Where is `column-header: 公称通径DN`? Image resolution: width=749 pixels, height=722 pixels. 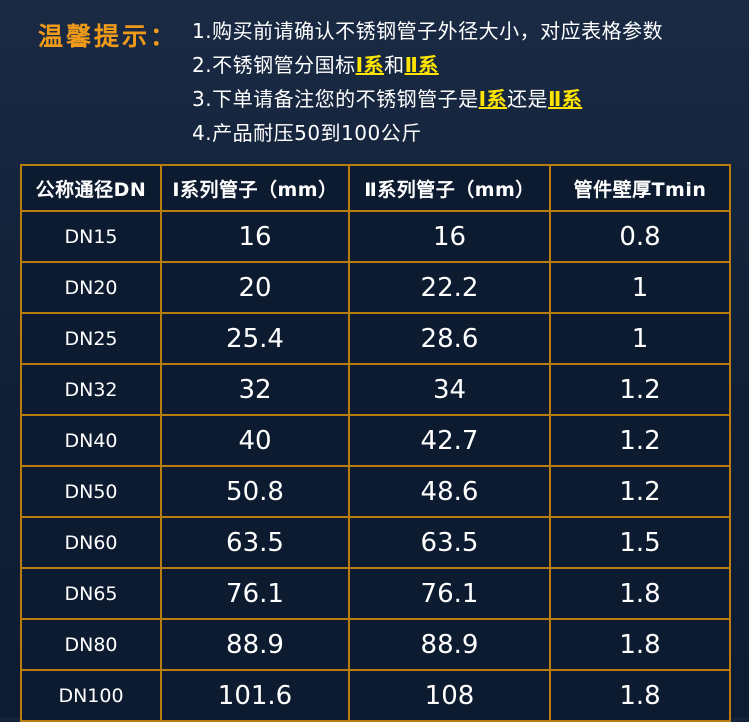 column-header: 公称通径DN is located at coordinates (91, 188).